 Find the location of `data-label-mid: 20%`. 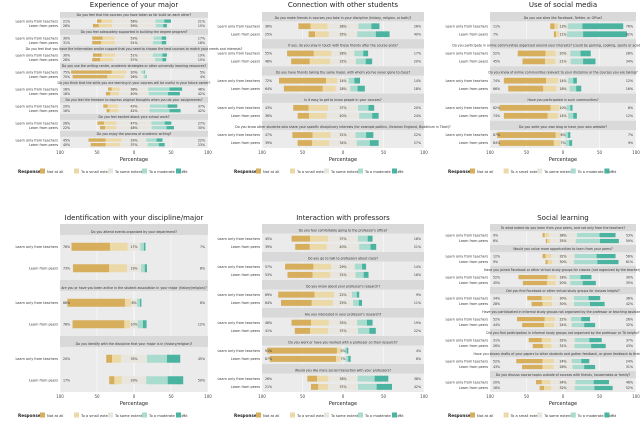

data-label-mid: 20% is located at coordinates (133, 72).